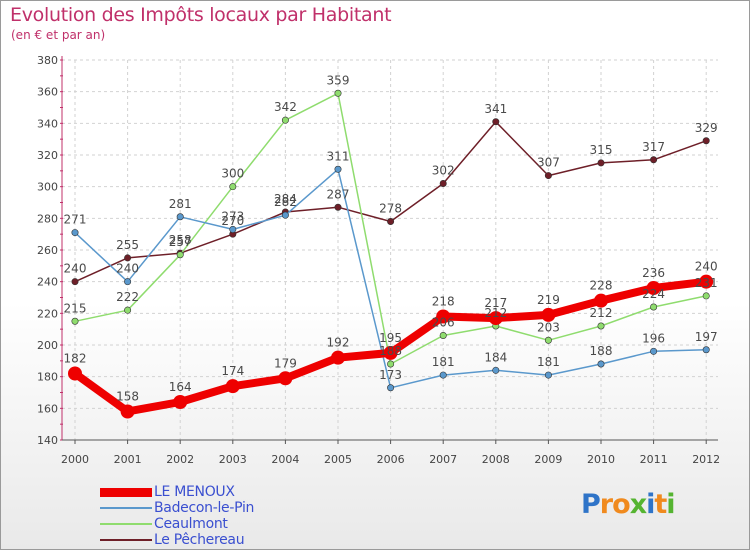 This screenshot has height=550, width=750. I want to click on data-label: 231, so click(706, 283).